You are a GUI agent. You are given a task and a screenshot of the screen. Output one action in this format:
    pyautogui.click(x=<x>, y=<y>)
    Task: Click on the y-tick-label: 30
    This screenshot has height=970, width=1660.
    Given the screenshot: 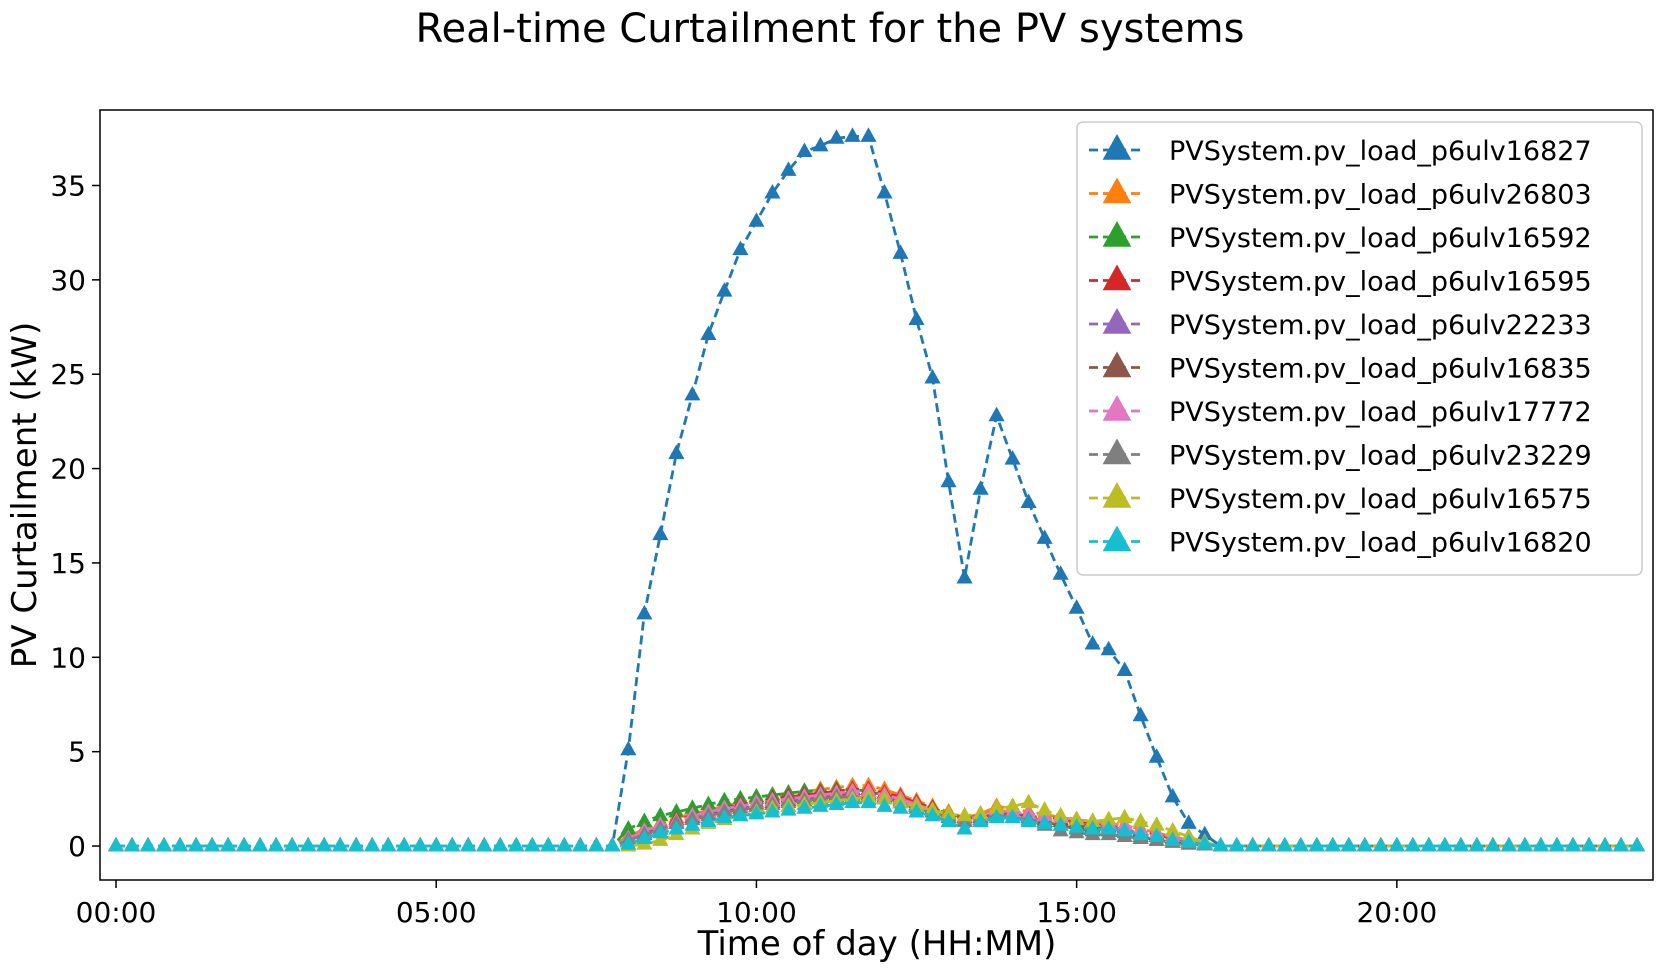 What is the action you would take?
    pyautogui.click(x=68, y=280)
    